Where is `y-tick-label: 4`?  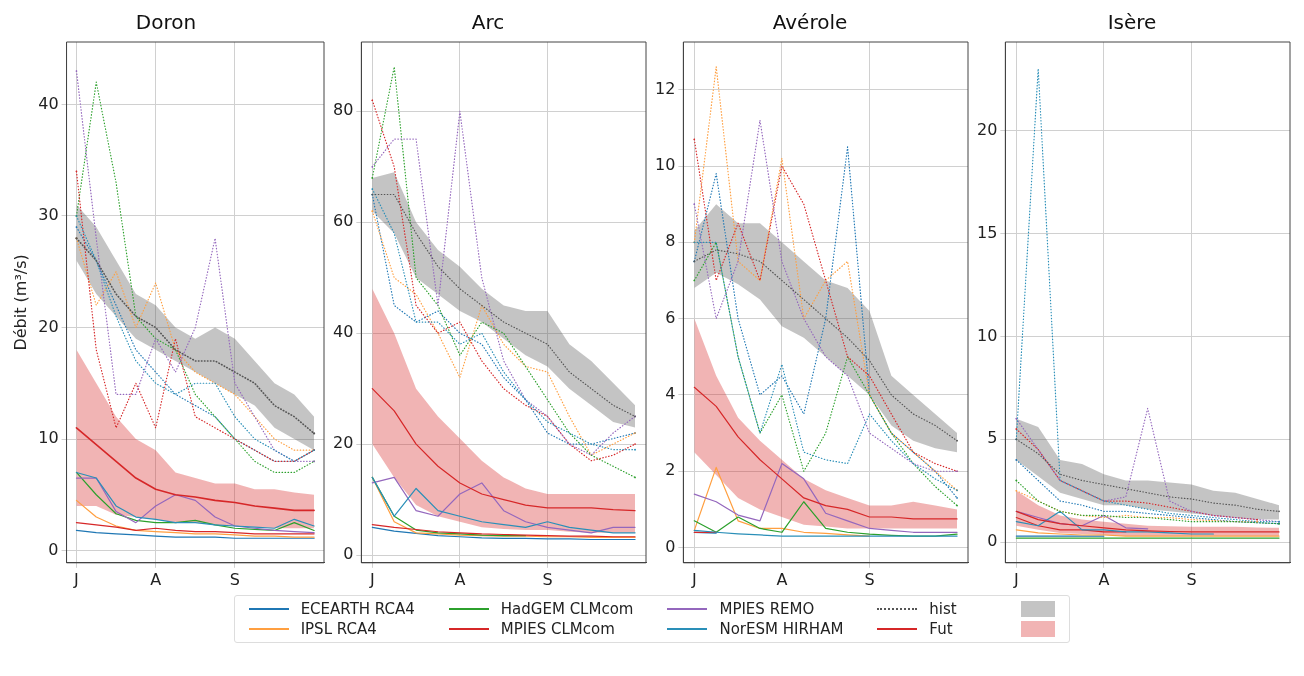 y-tick-label: 4 is located at coordinates (670, 394).